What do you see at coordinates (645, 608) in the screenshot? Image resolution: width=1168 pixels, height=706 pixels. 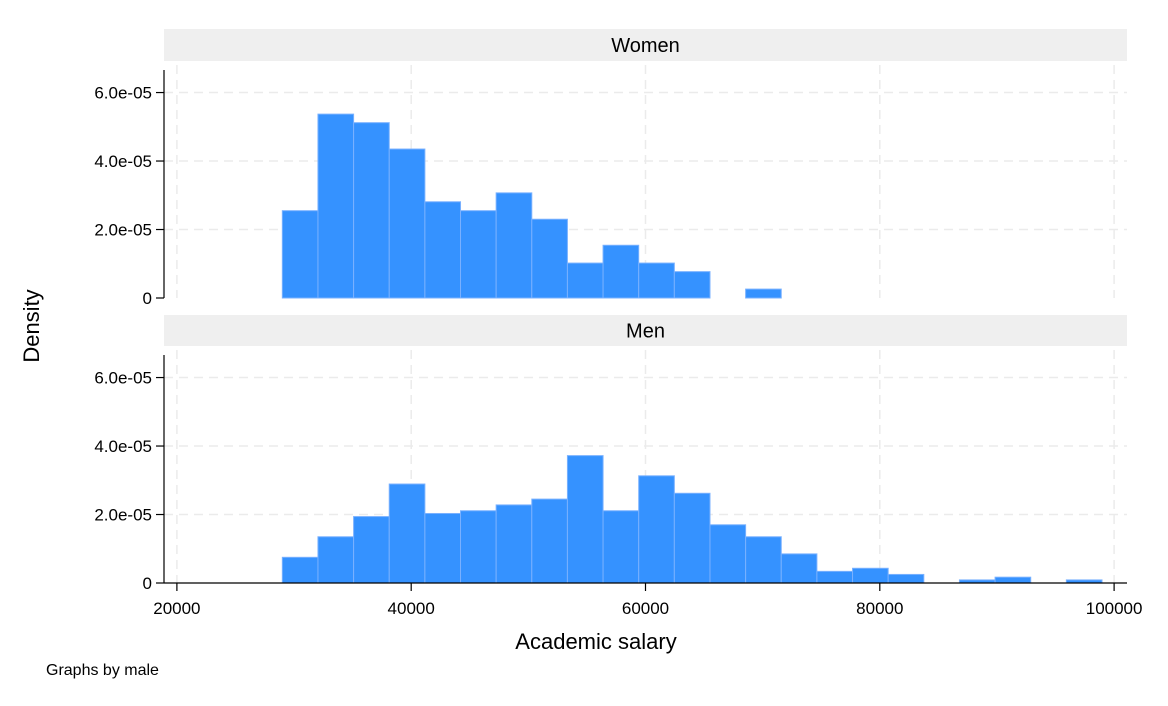 I see `x-tick-label: 60000` at bounding box center [645, 608].